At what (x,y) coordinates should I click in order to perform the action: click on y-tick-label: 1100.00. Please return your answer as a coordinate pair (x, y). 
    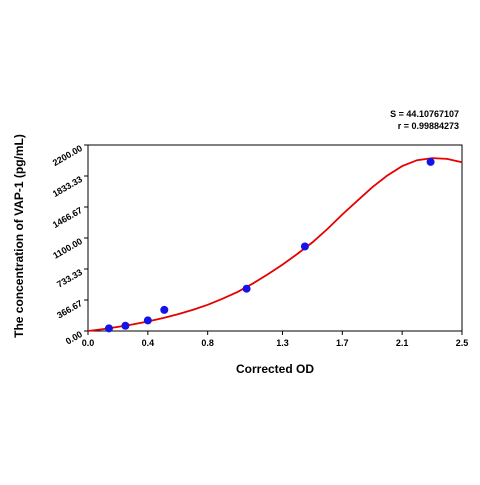
    Looking at the image, I should click on (67, 248).